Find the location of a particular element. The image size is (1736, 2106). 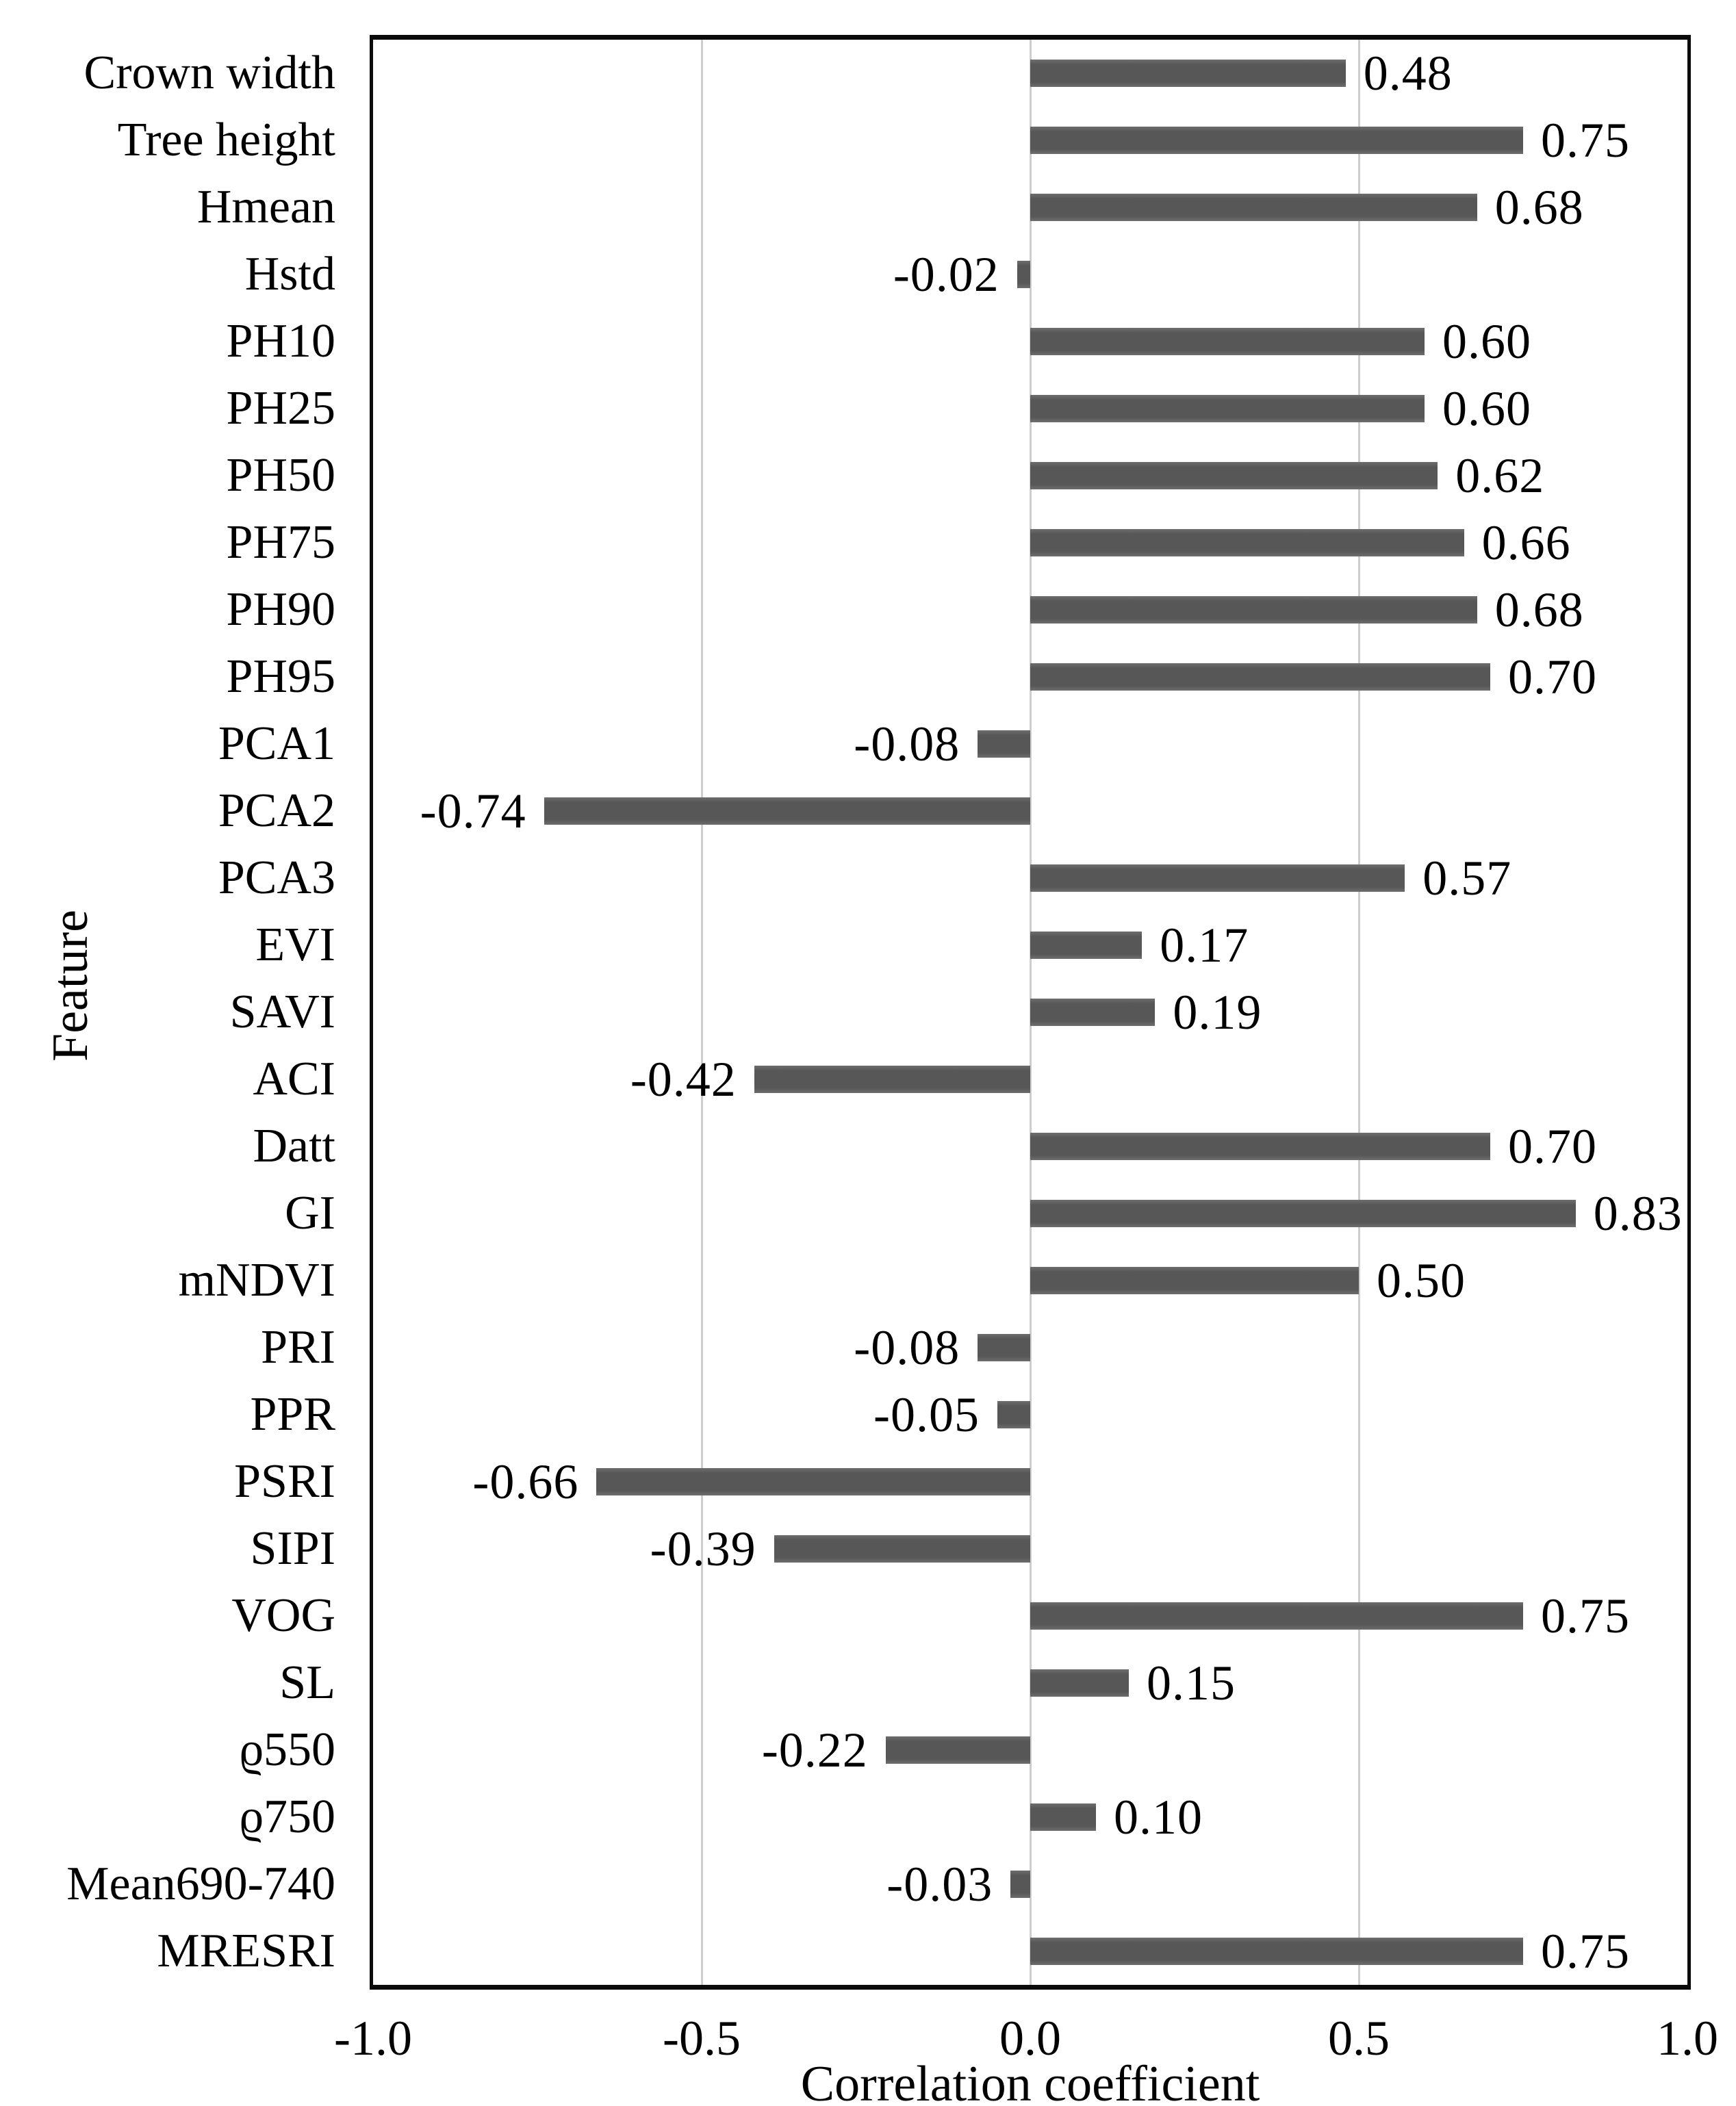

category-label: PCA3 is located at coordinates (276, 877).